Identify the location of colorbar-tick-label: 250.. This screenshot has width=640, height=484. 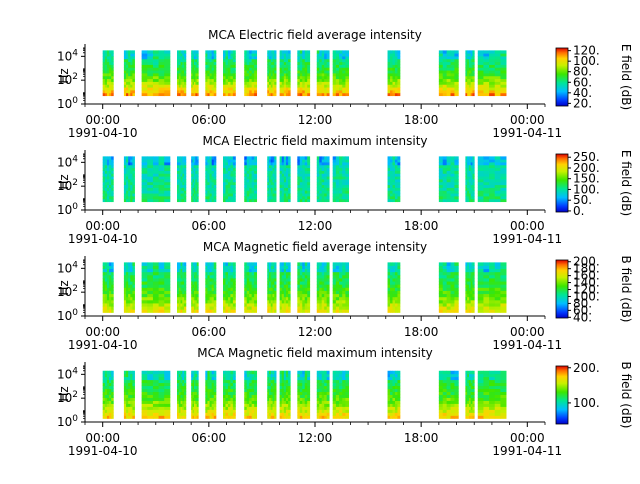
(586, 157).